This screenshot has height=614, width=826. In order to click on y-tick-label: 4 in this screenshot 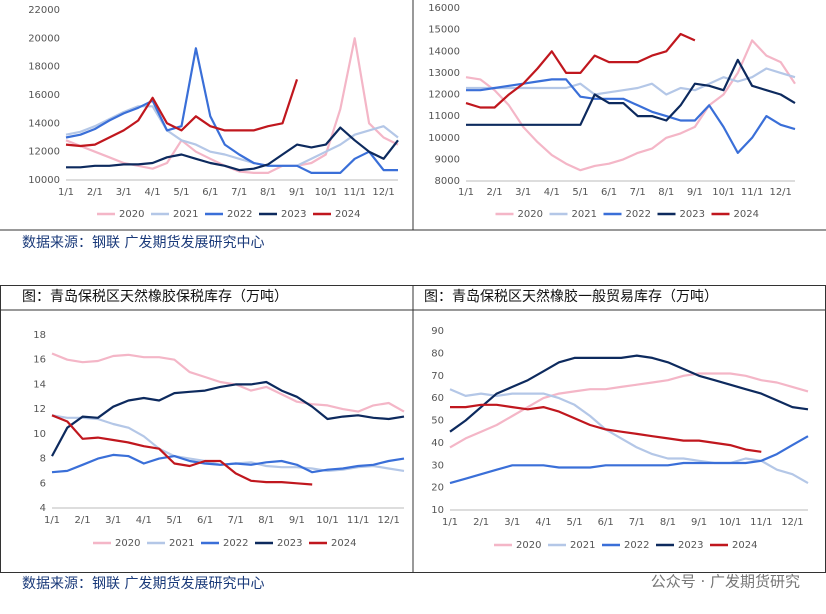, I will do `click(43, 508)`.